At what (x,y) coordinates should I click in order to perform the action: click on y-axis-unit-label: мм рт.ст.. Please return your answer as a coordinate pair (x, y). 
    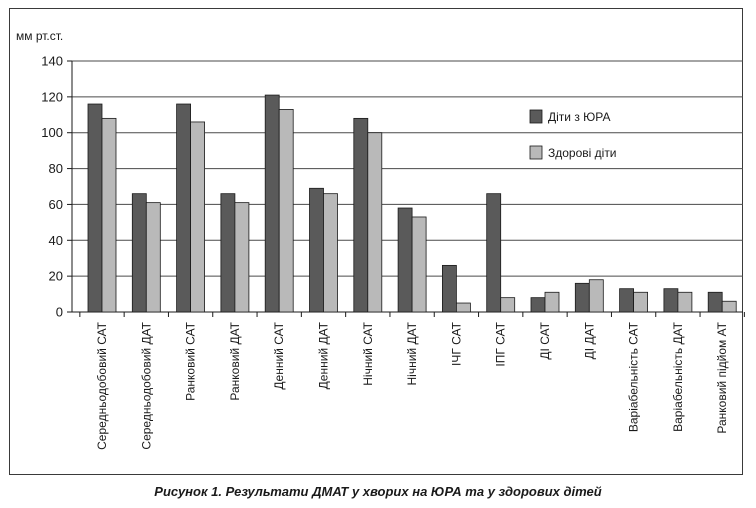
    Looking at the image, I should click on (40, 36).